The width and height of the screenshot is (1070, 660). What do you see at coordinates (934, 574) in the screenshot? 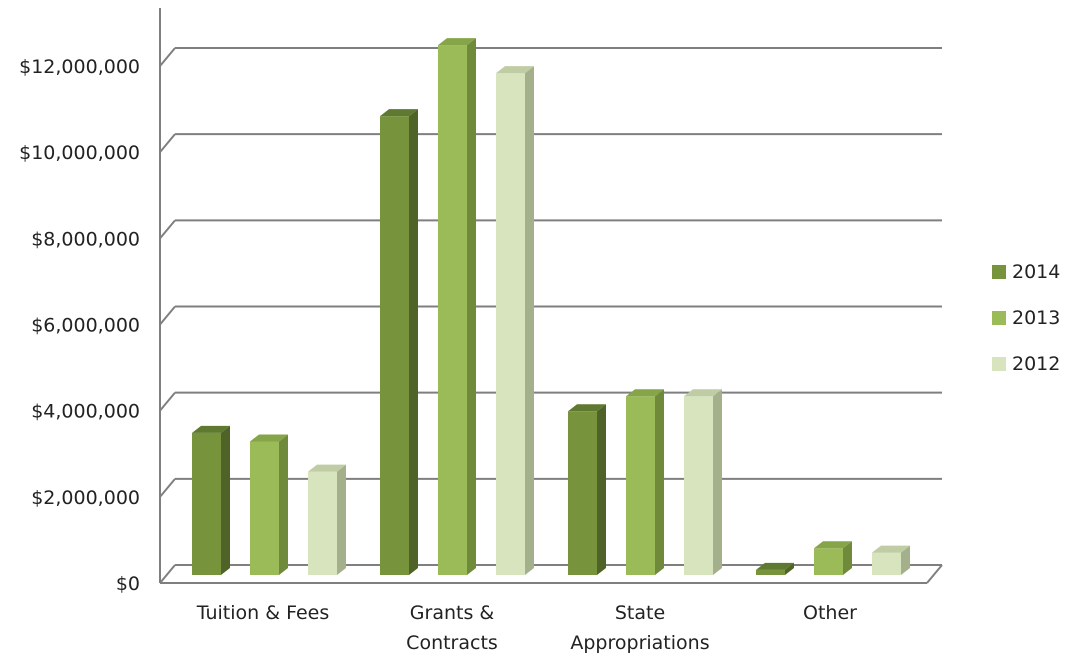
I see `floor-right-edge` at bounding box center [934, 574].